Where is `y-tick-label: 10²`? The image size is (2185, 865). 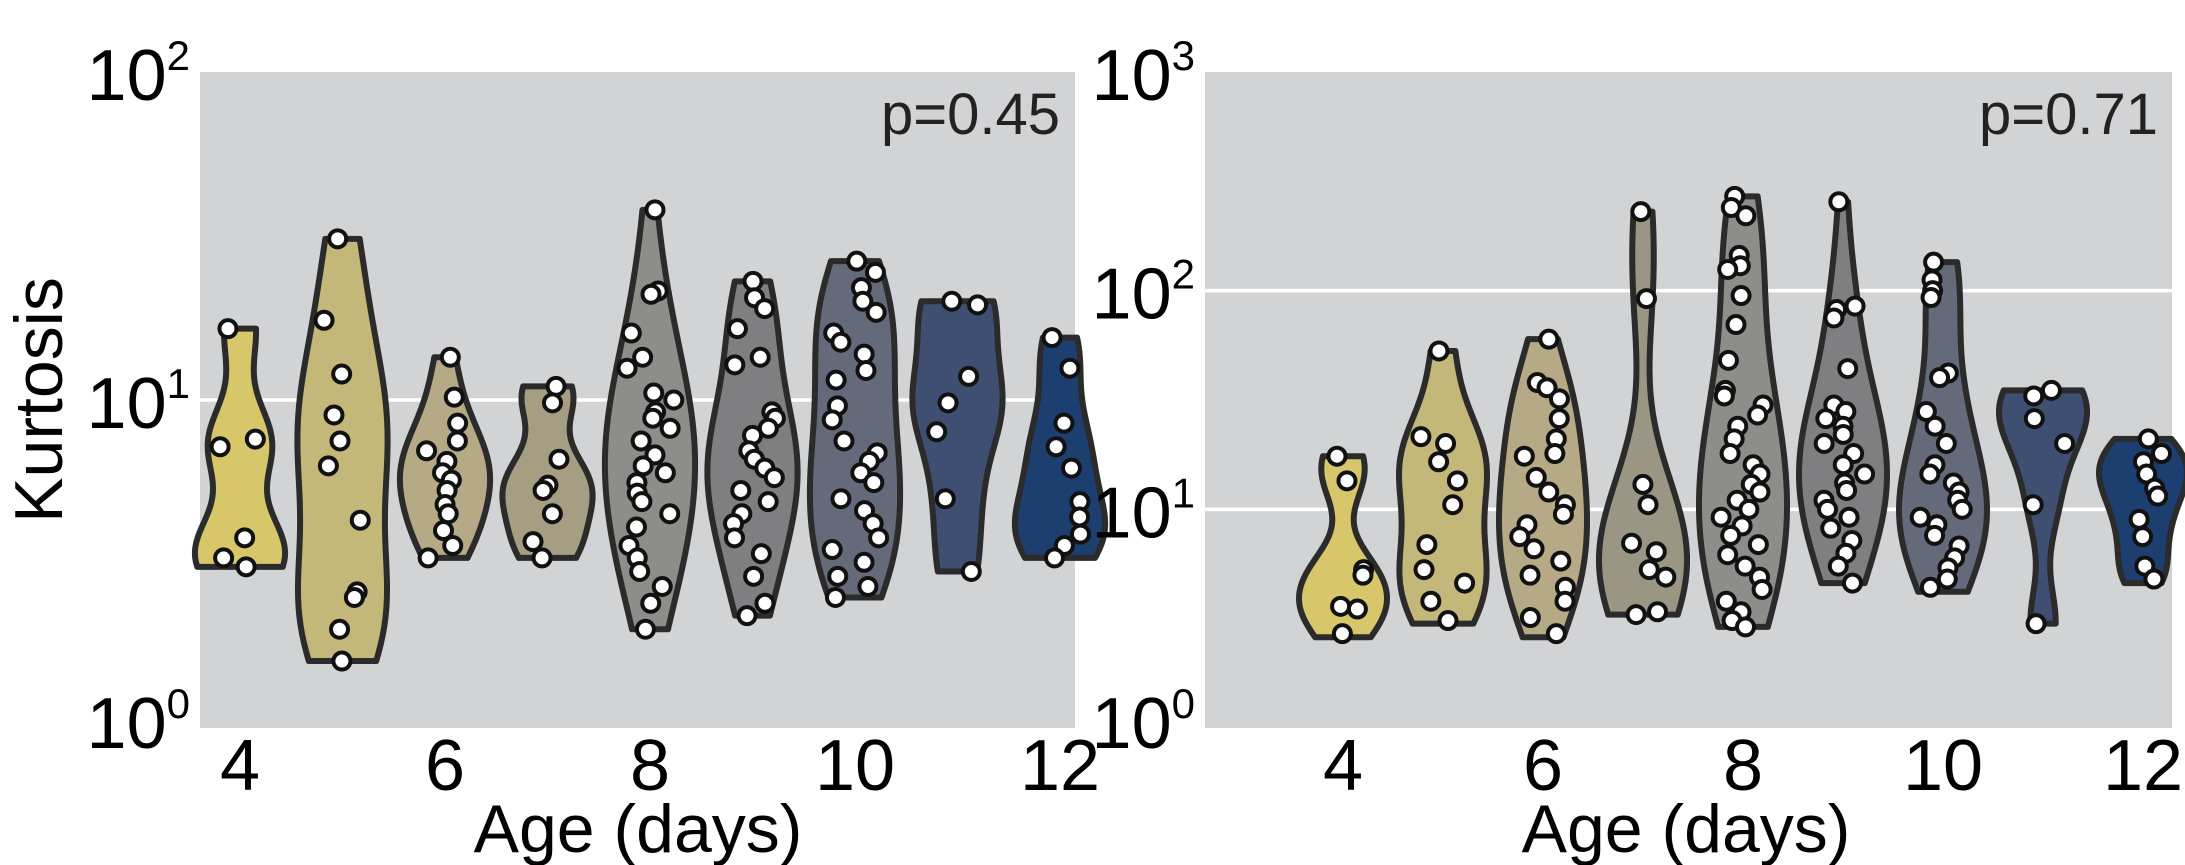
y-tick-label: 10² is located at coordinates (138, 74).